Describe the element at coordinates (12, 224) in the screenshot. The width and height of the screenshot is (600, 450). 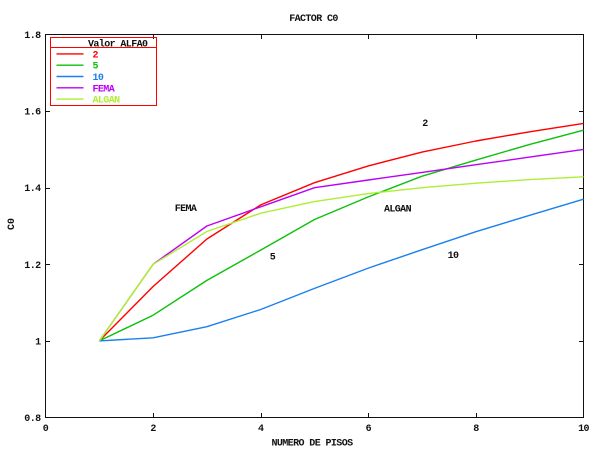
I see `svg-text: C0` at that location.